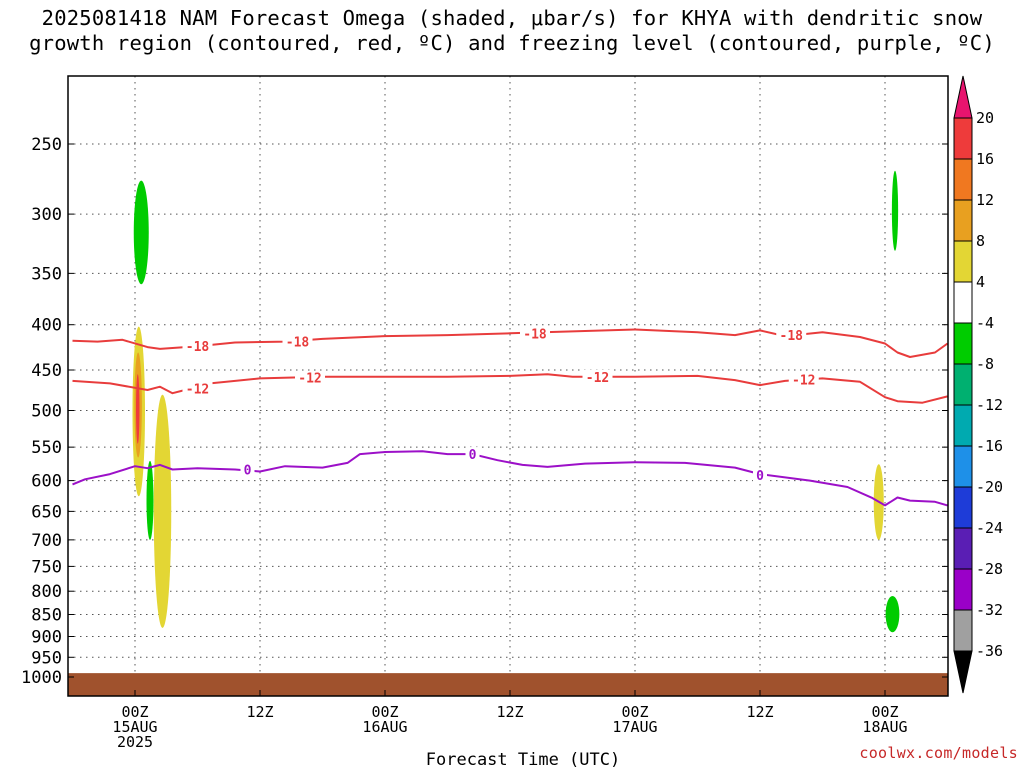 This screenshot has width=1024, height=768. What do you see at coordinates (989, 405) in the screenshot?
I see `colorbar-label-7: -12` at bounding box center [989, 405].